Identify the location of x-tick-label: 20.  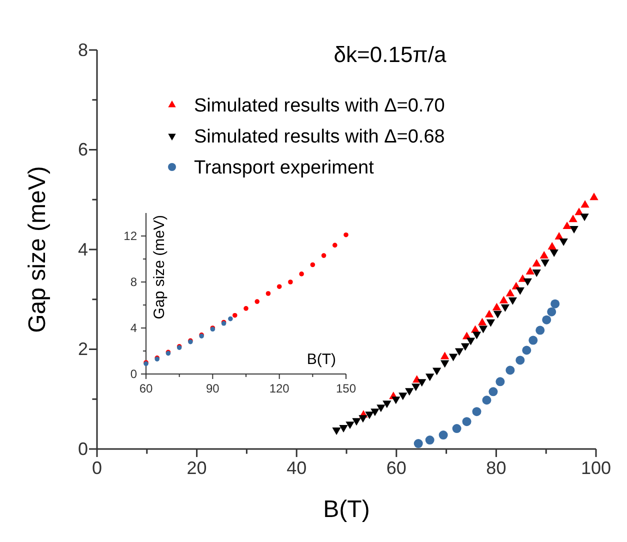
(196, 468).